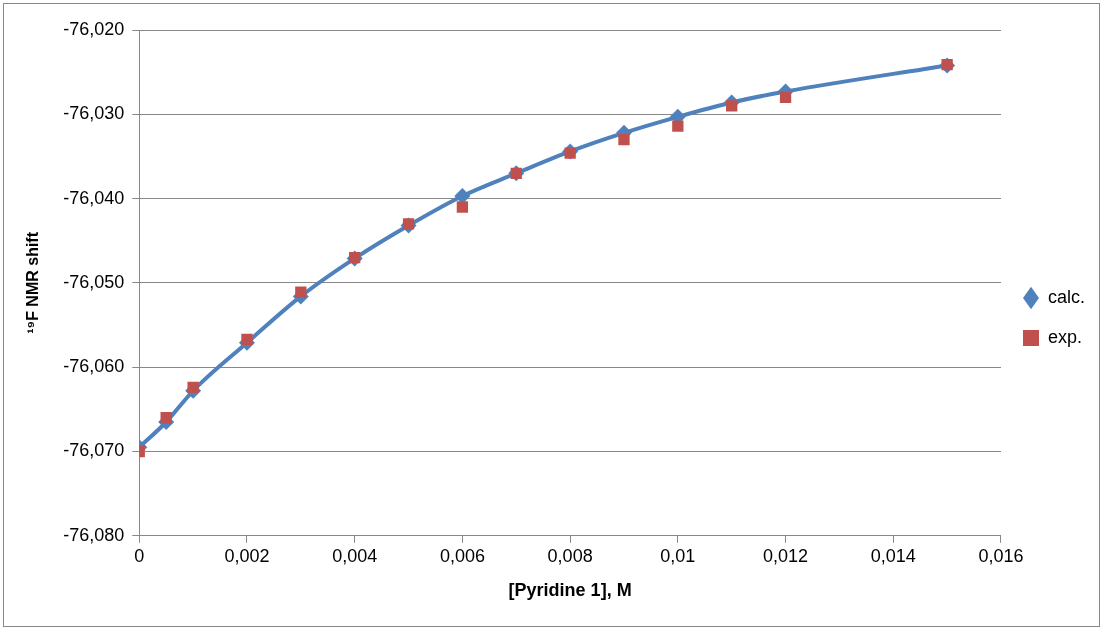 The image size is (1105, 631). What do you see at coordinates (1066, 296) in the screenshot?
I see `legend-label: calc.` at bounding box center [1066, 296].